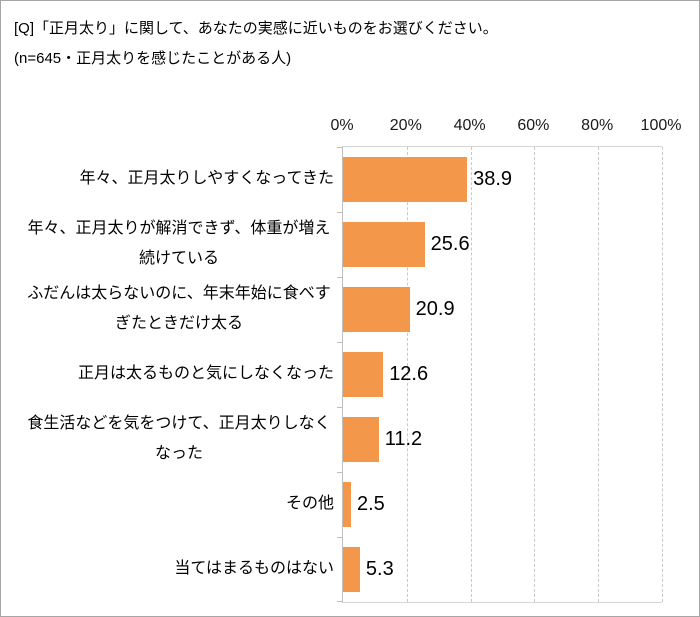 The image size is (700, 617). Describe the element at coordinates (342, 125) in the screenshot. I see `x-tick-label: 0%` at that location.